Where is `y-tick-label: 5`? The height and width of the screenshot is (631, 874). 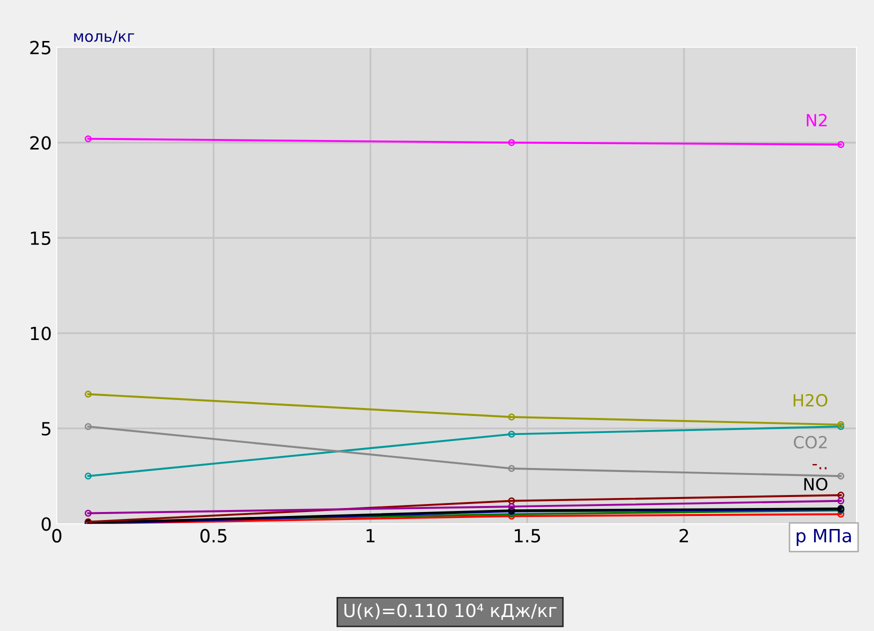 y-tick-label: 5 is located at coordinates (46, 429).